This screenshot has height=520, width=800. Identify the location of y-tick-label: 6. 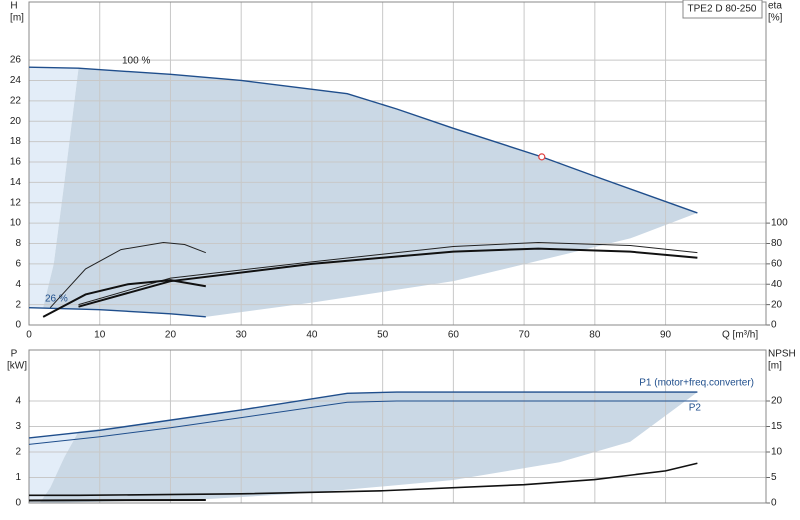
(18, 264).